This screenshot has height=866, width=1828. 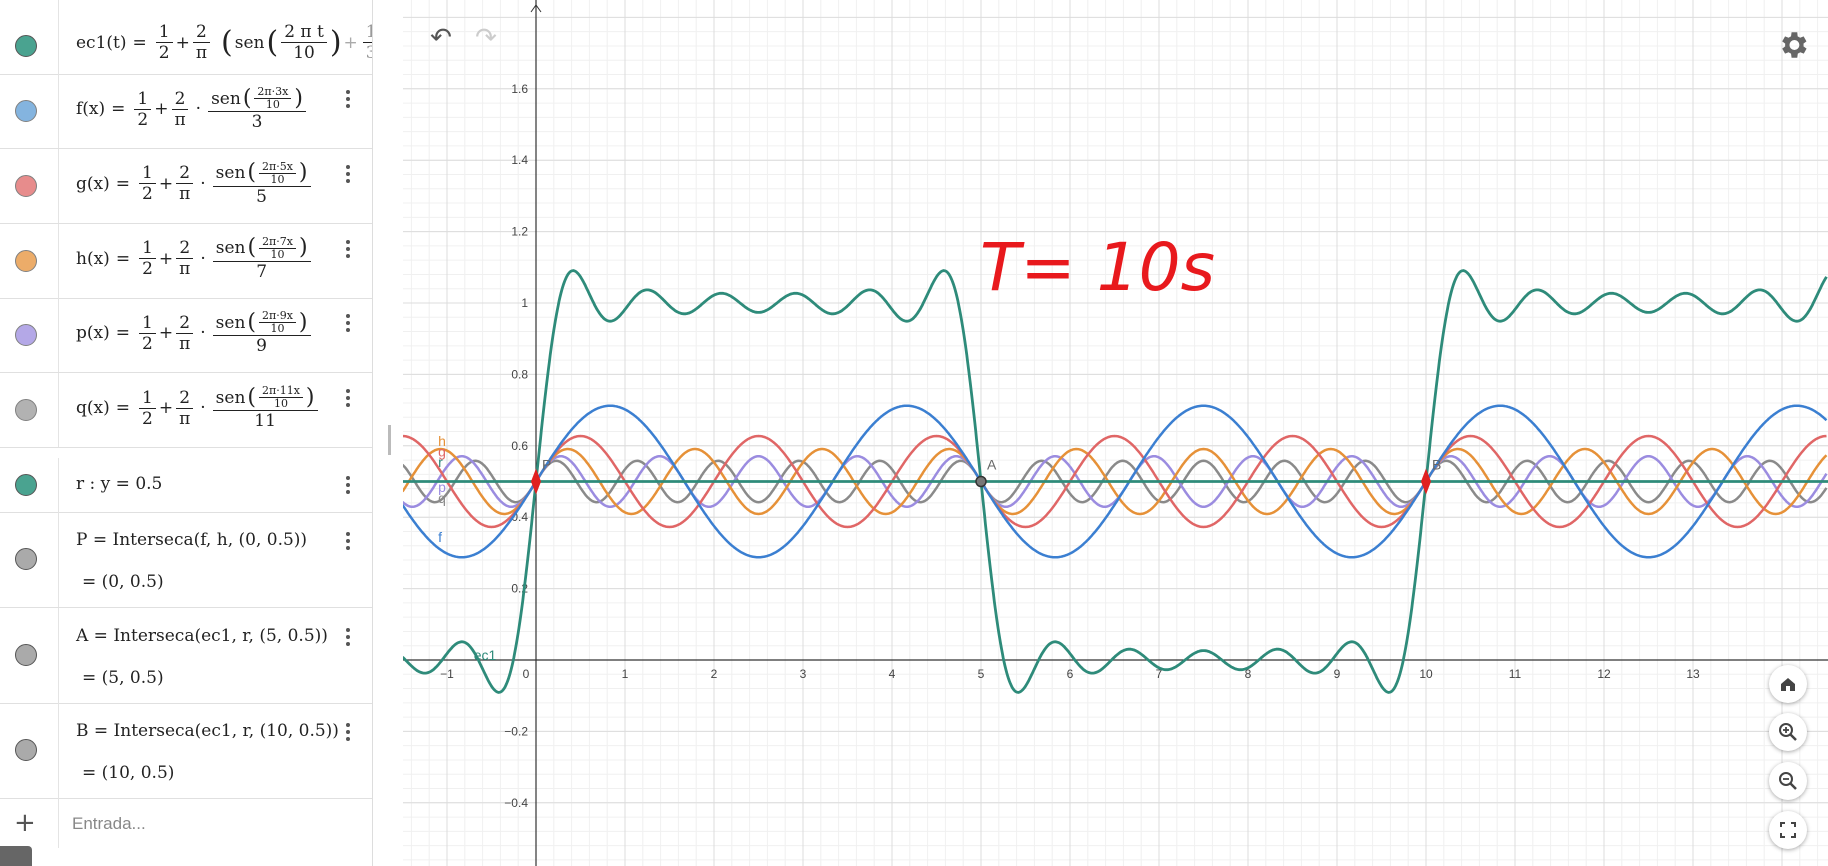 I want to click on series-label: f, so click(x=440, y=537).